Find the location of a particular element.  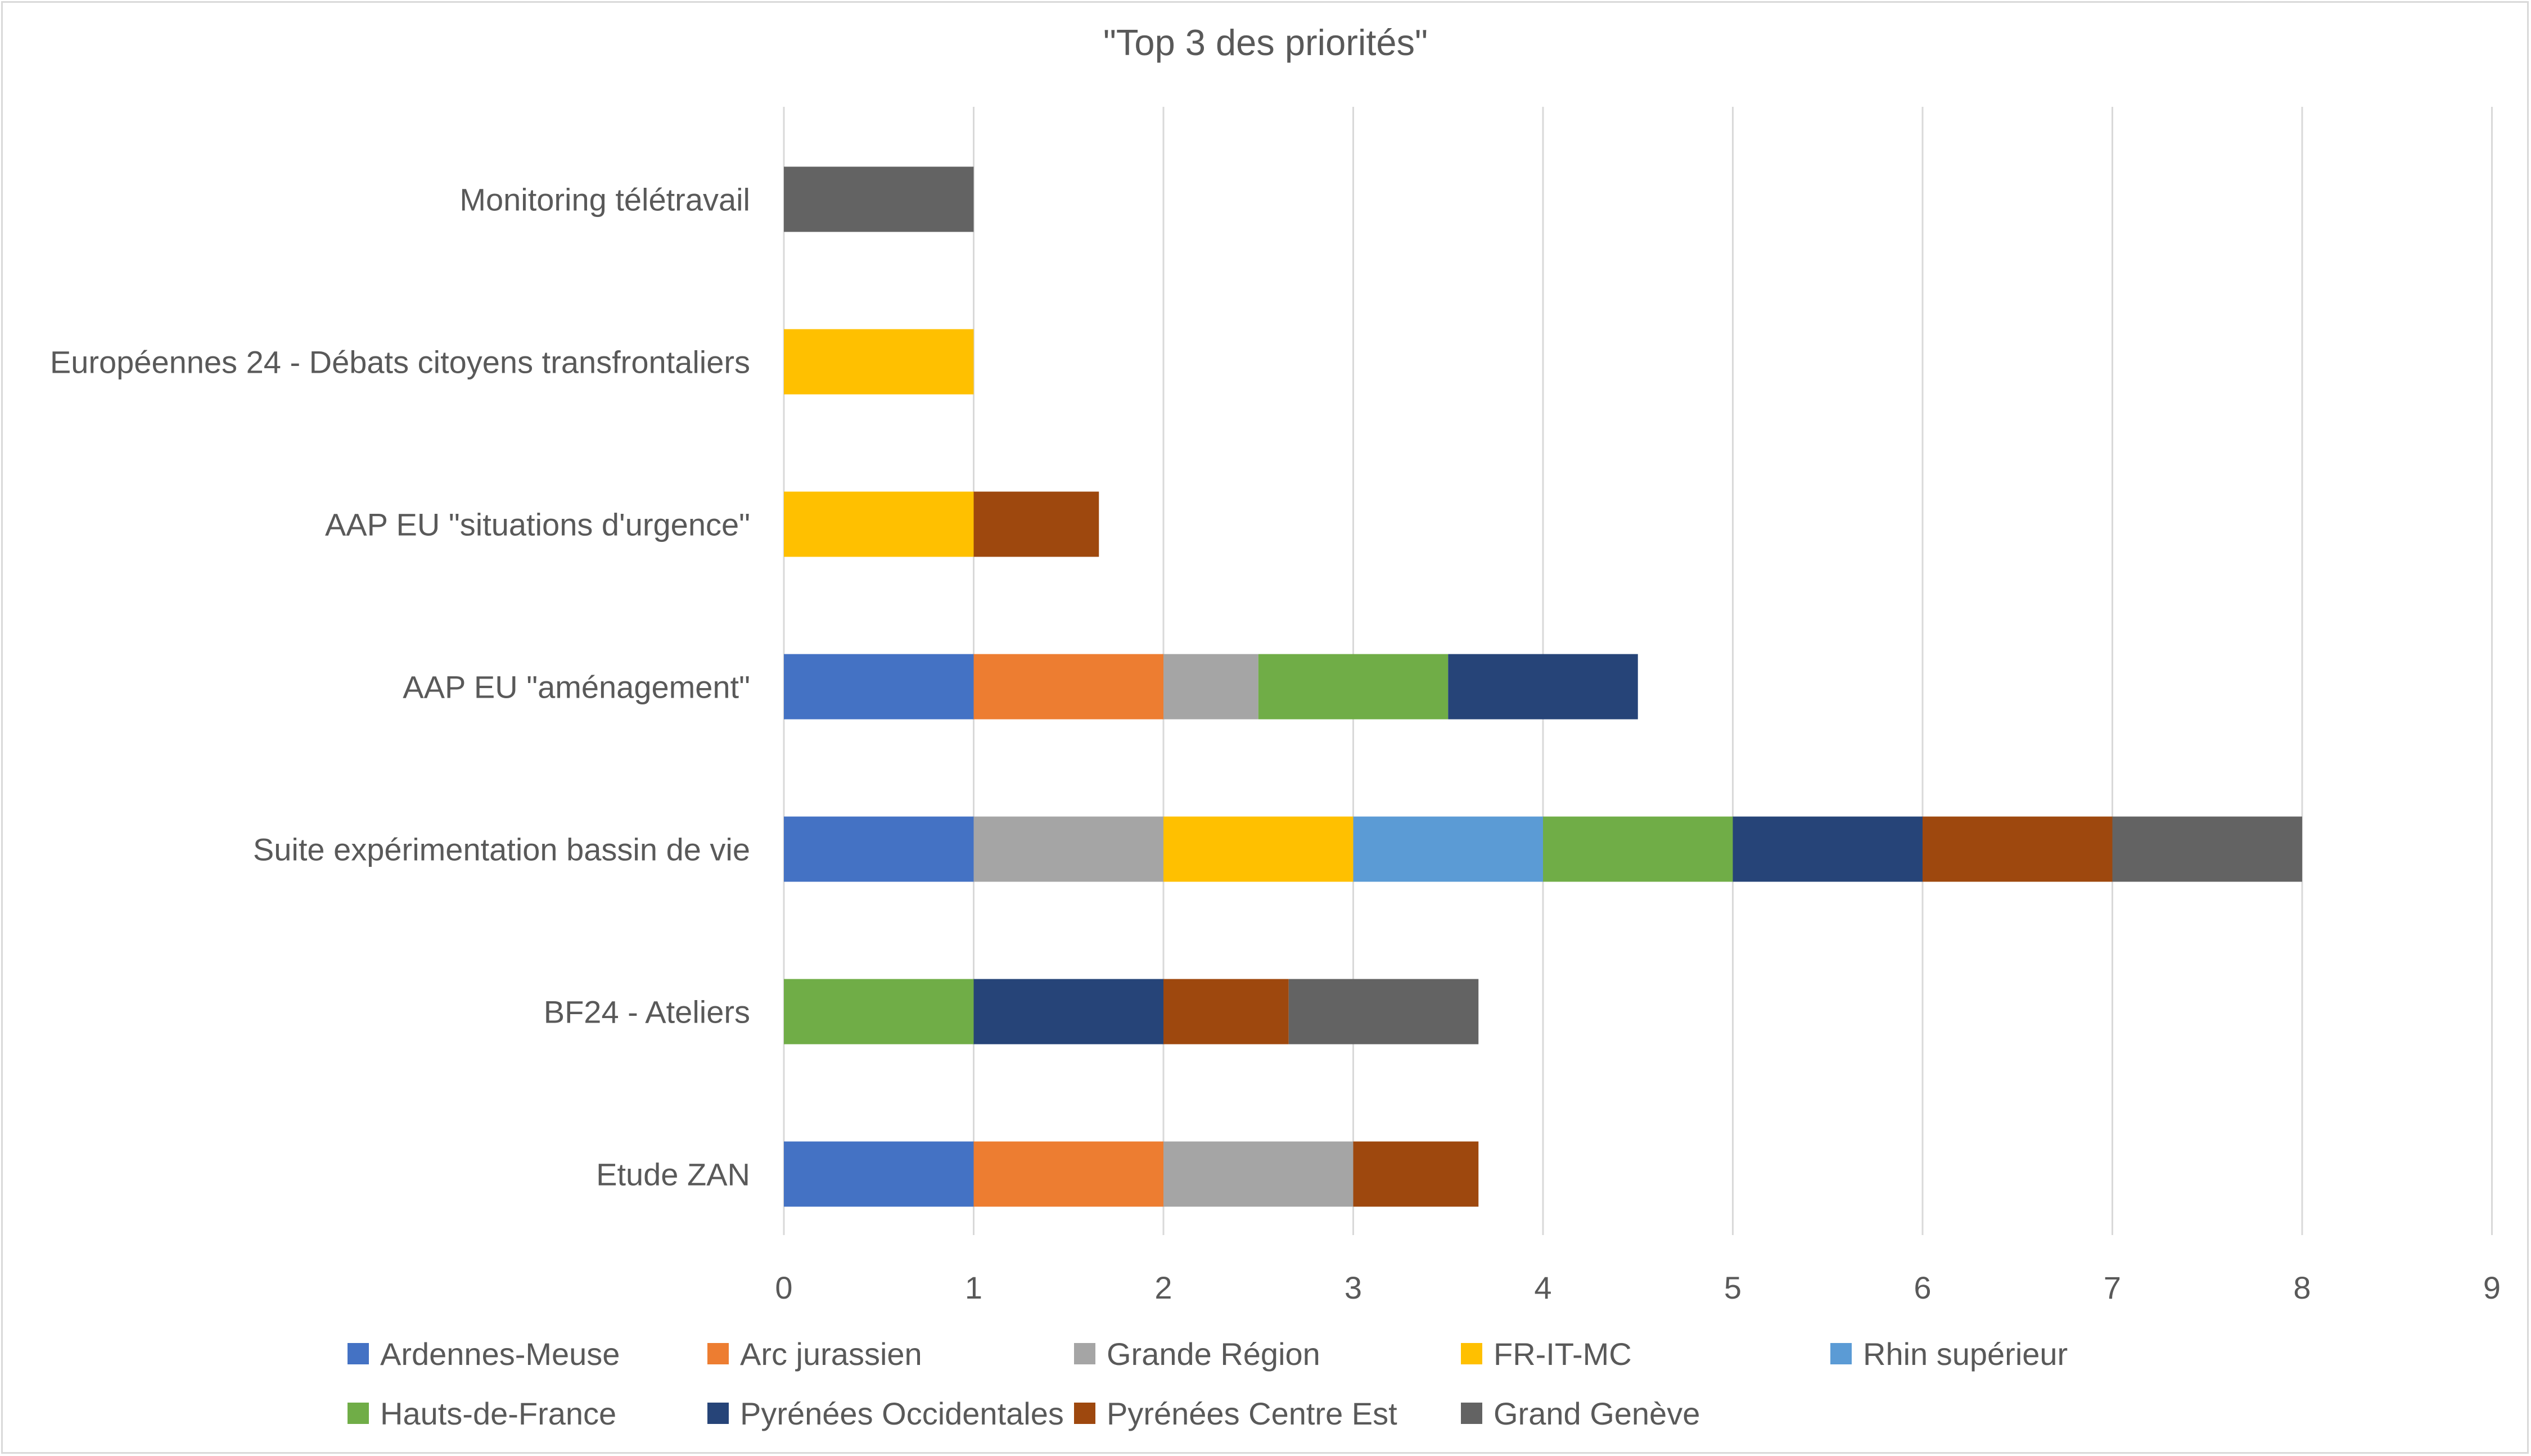

x-tick-label: 0 is located at coordinates (783, 1287).